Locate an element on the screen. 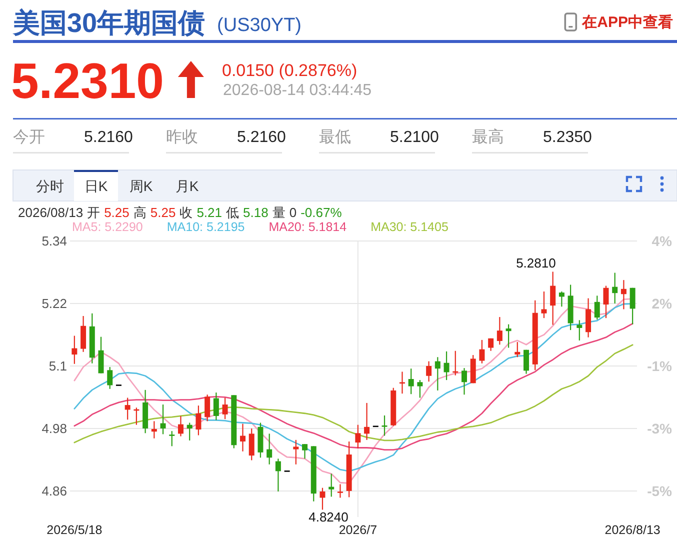  y-tick-label: 5.1 is located at coordinates (57, 366).